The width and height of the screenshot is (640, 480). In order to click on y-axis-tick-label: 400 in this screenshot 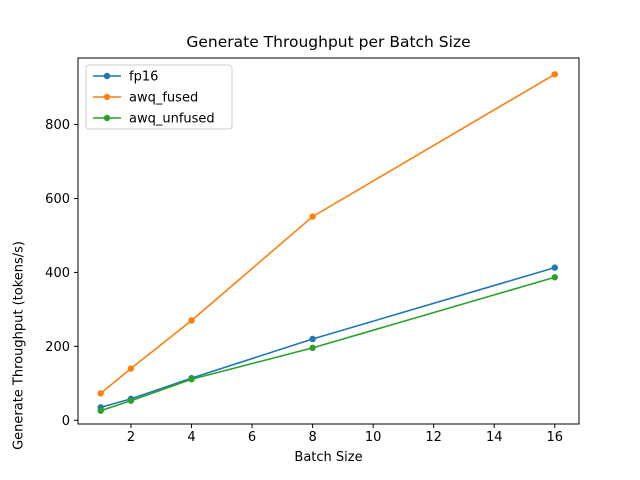, I will do `click(57, 273)`.